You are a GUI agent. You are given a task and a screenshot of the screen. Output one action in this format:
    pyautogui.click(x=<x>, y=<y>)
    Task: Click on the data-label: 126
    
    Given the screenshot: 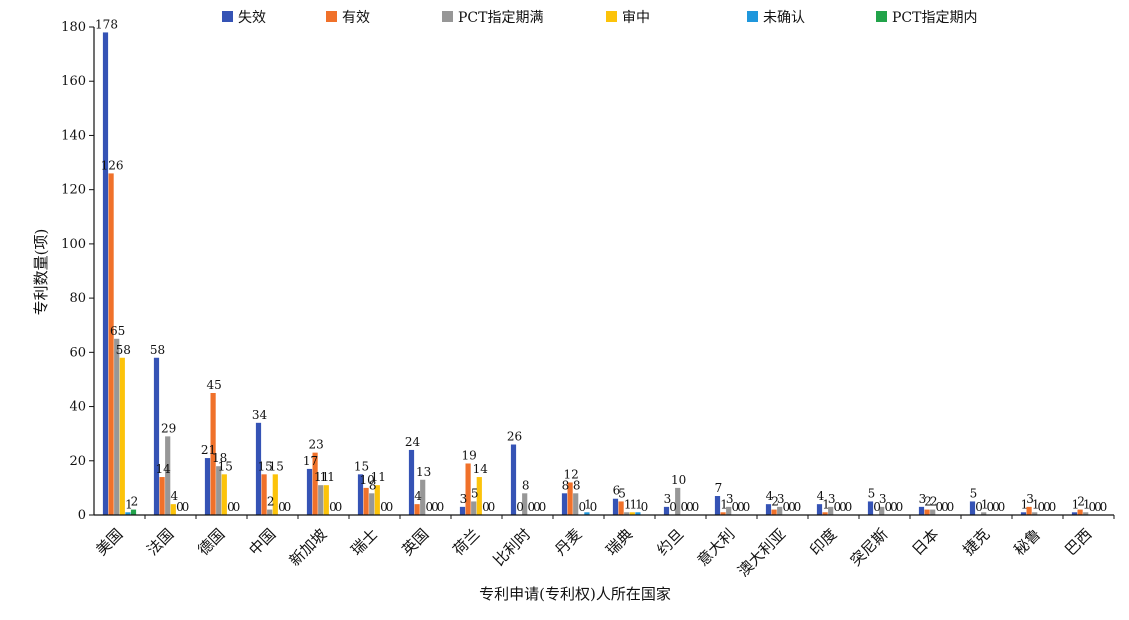 What is the action you would take?
    pyautogui.click(x=112, y=165)
    